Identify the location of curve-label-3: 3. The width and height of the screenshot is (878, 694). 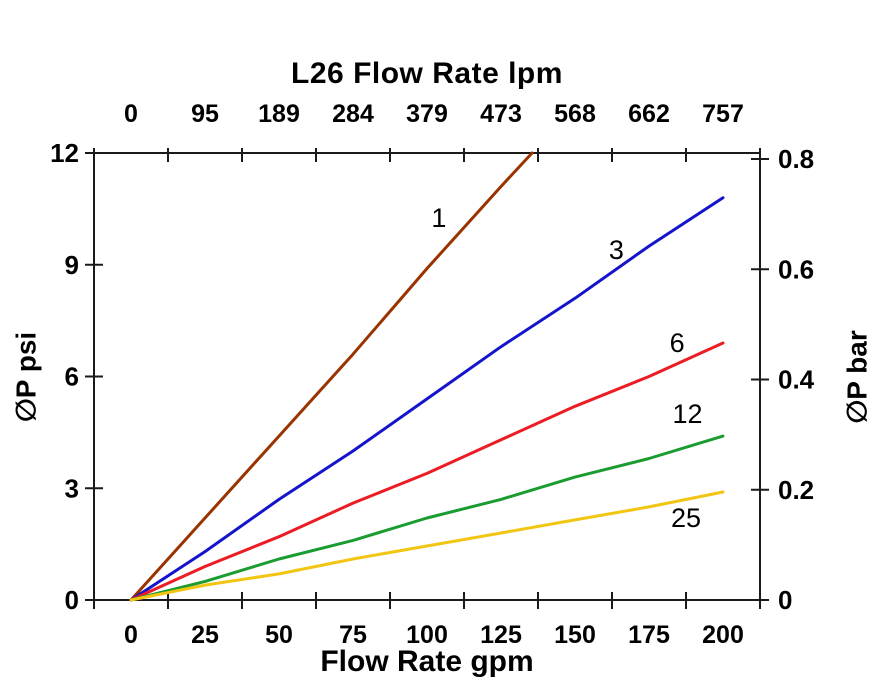
(616, 250).